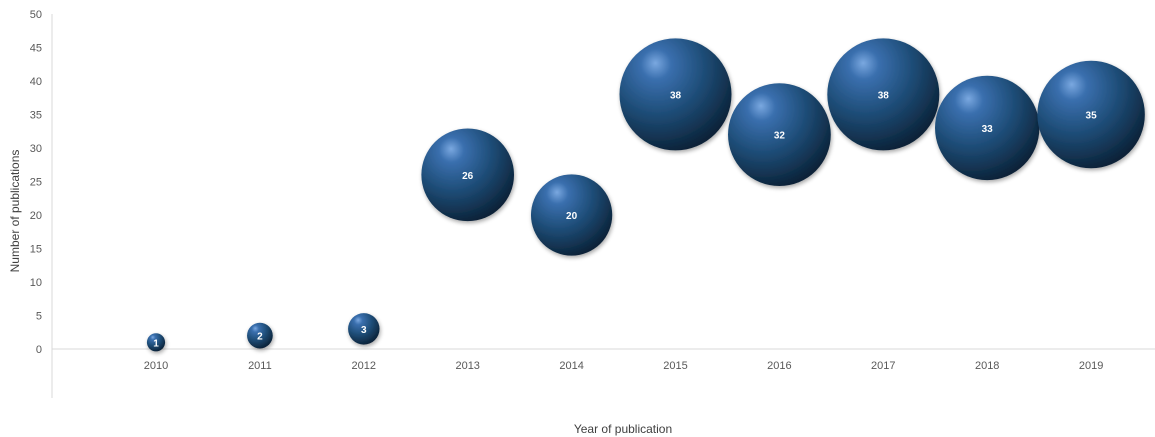 The width and height of the screenshot is (1155, 437). What do you see at coordinates (675, 366) in the screenshot?
I see `x-tick-label: 2015` at bounding box center [675, 366].